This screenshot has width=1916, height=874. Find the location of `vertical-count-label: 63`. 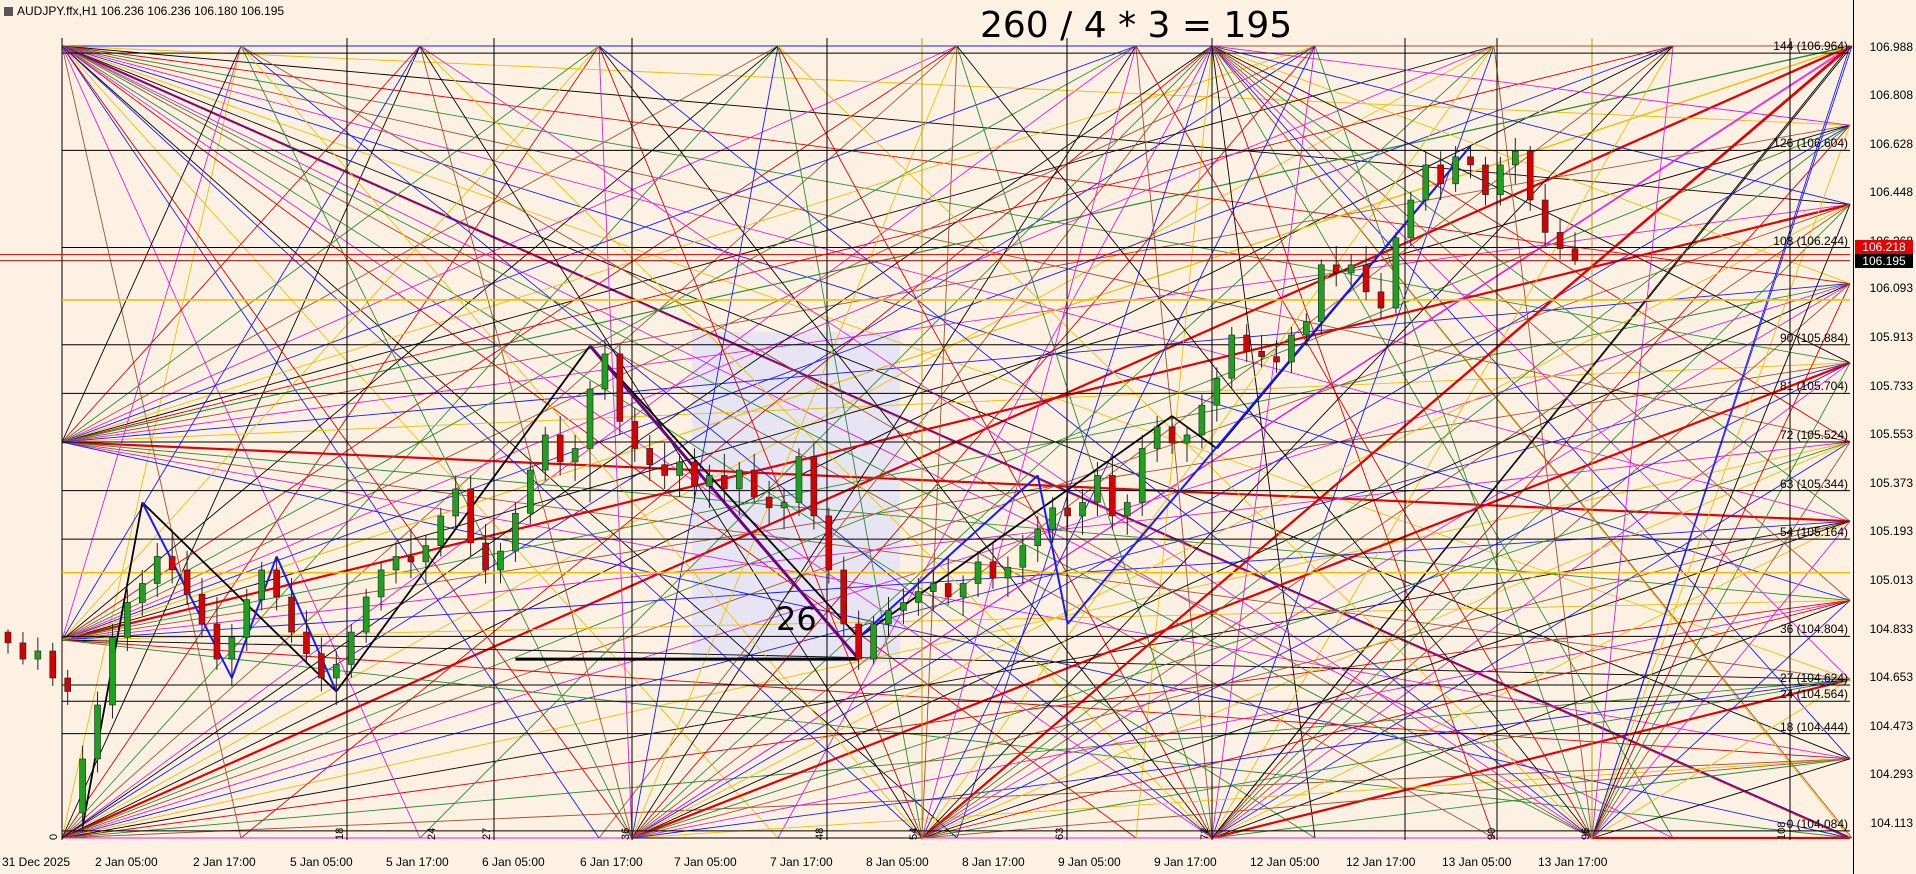

vertical-count-label: 63 is located at coordinates (1060, 833).